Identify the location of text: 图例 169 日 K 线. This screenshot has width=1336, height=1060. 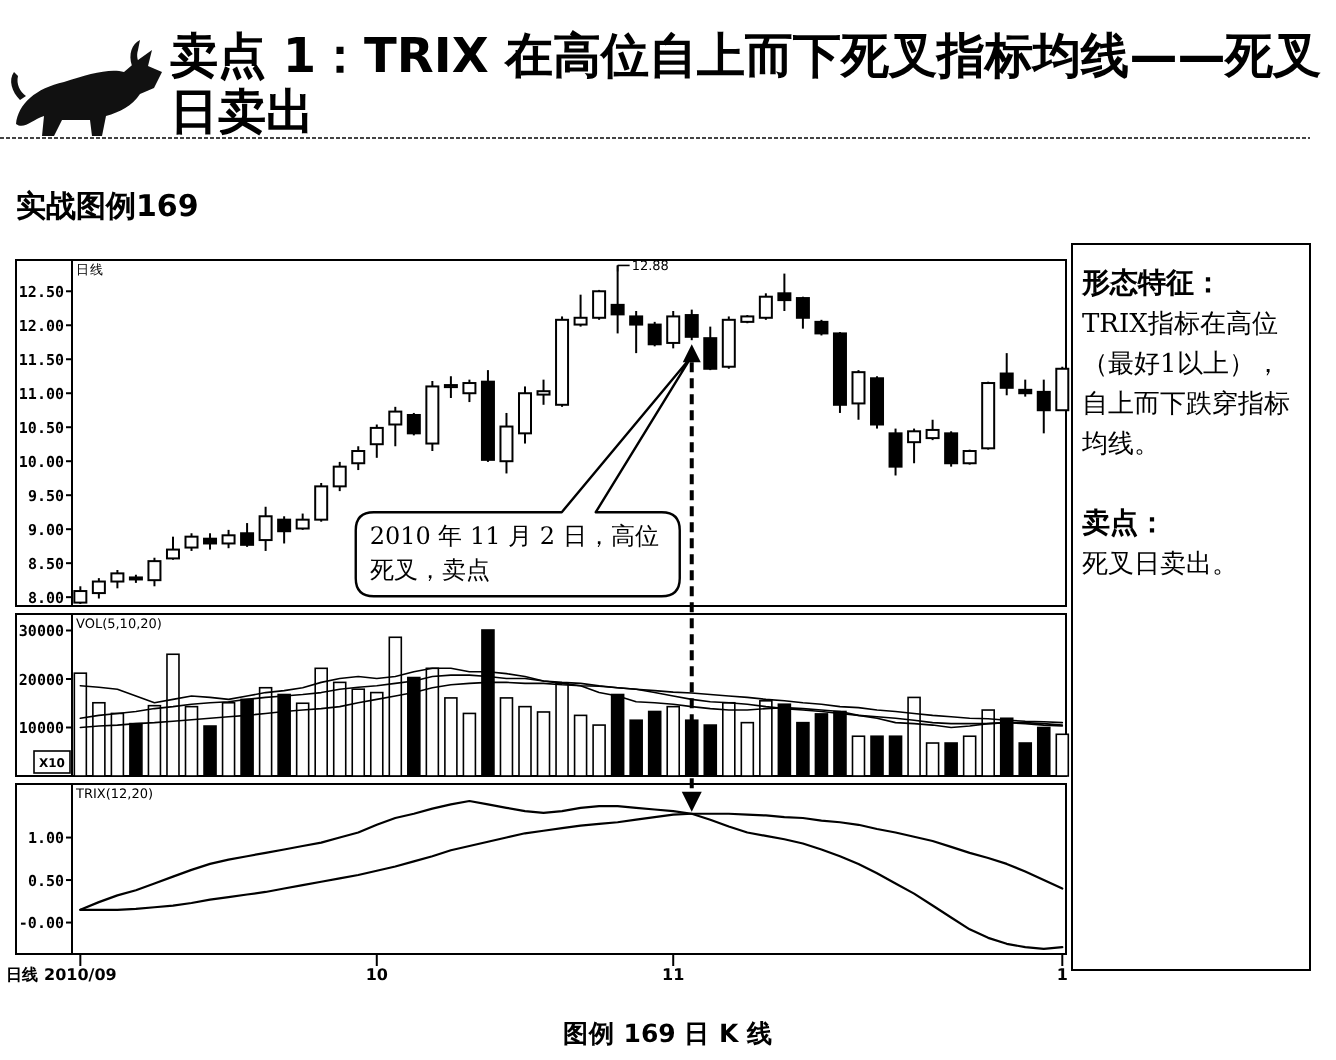
(668, 1033).